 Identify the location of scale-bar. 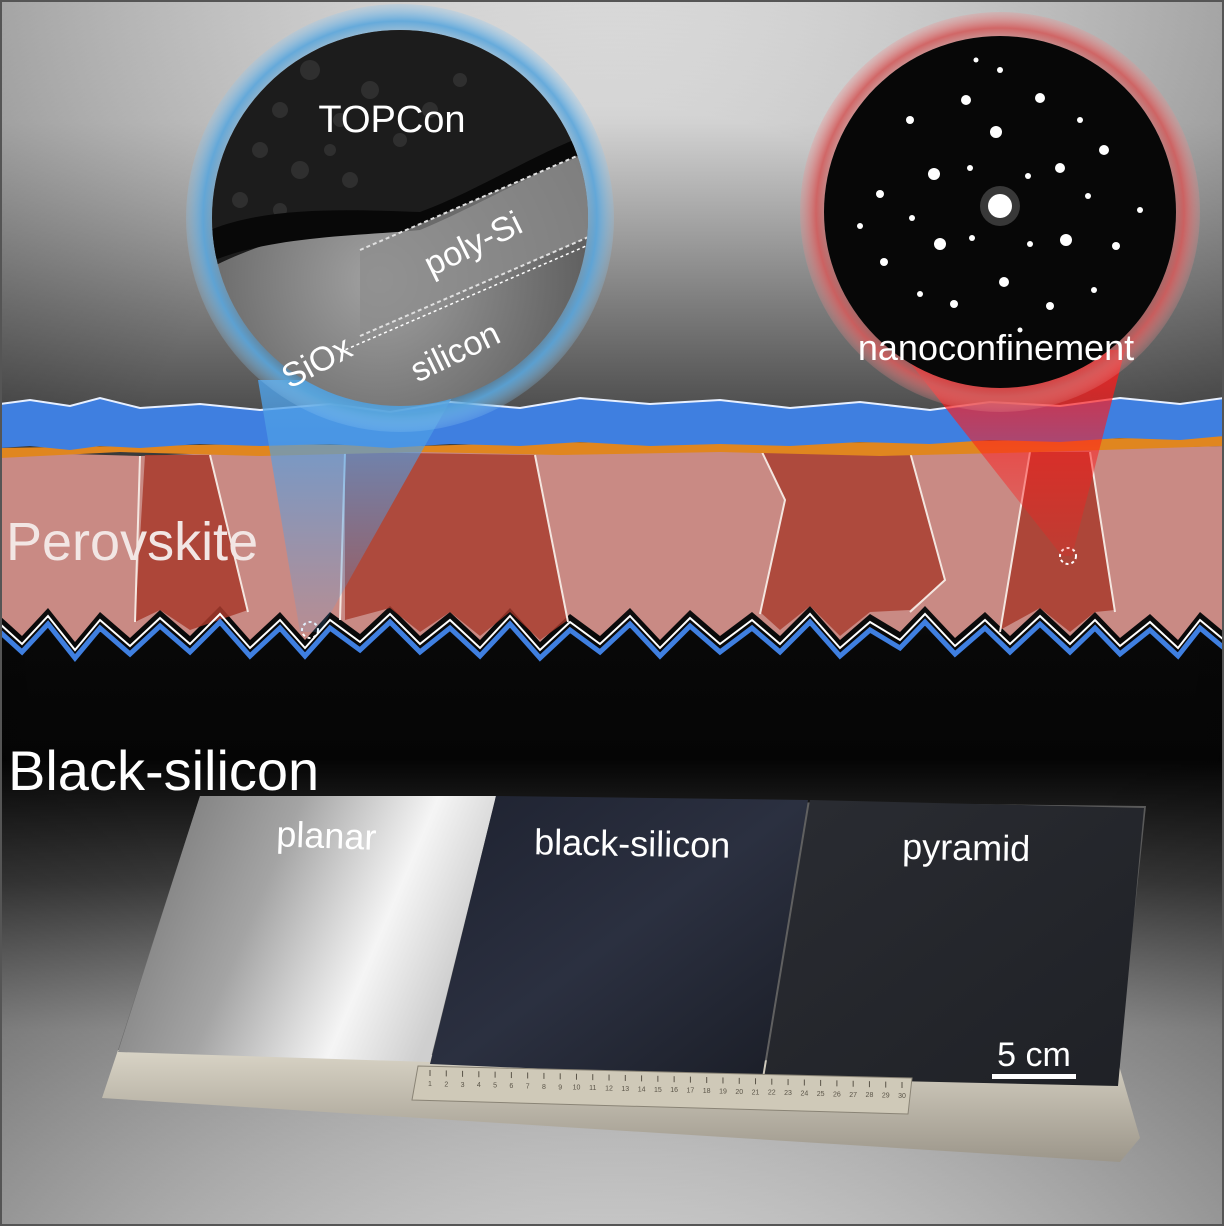
(1034, 1076).